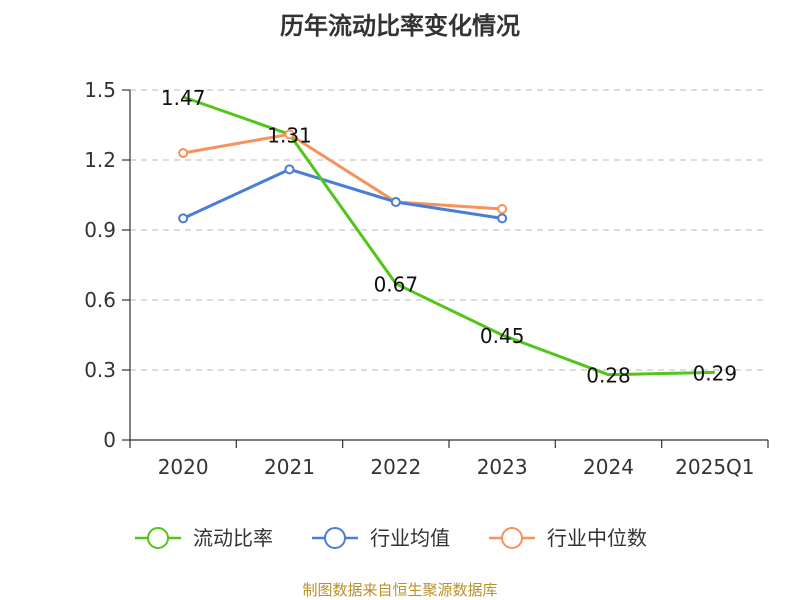 Image resolution: width=800 pixels, height=600 pixels. Describe the element at coordinates (100, 90) in the screenshot. I see `y-tick-label: 1.5` at that location.